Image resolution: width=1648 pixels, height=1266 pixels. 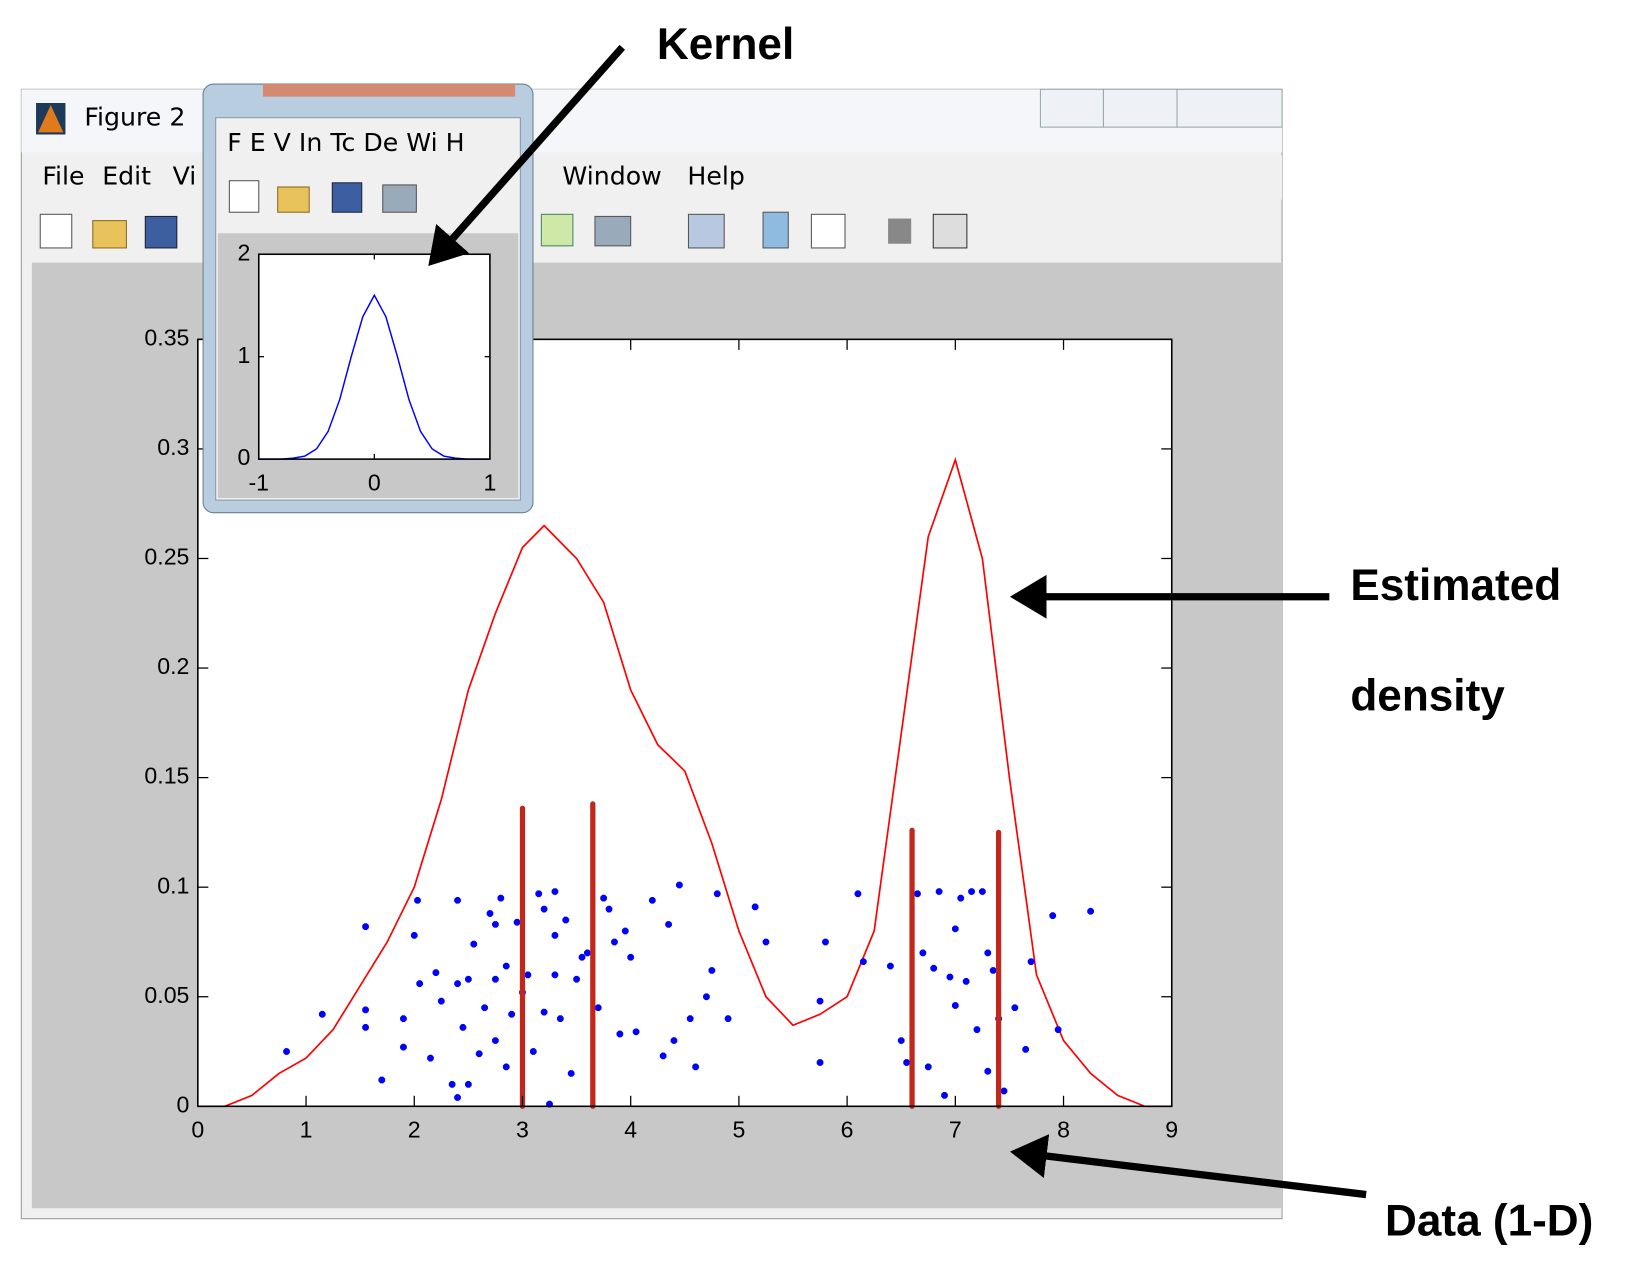 What do you see at coordinates (166, 337) in the screenshot?
I see `y-tick-label: 0.35` at bounding box center [166, 337].